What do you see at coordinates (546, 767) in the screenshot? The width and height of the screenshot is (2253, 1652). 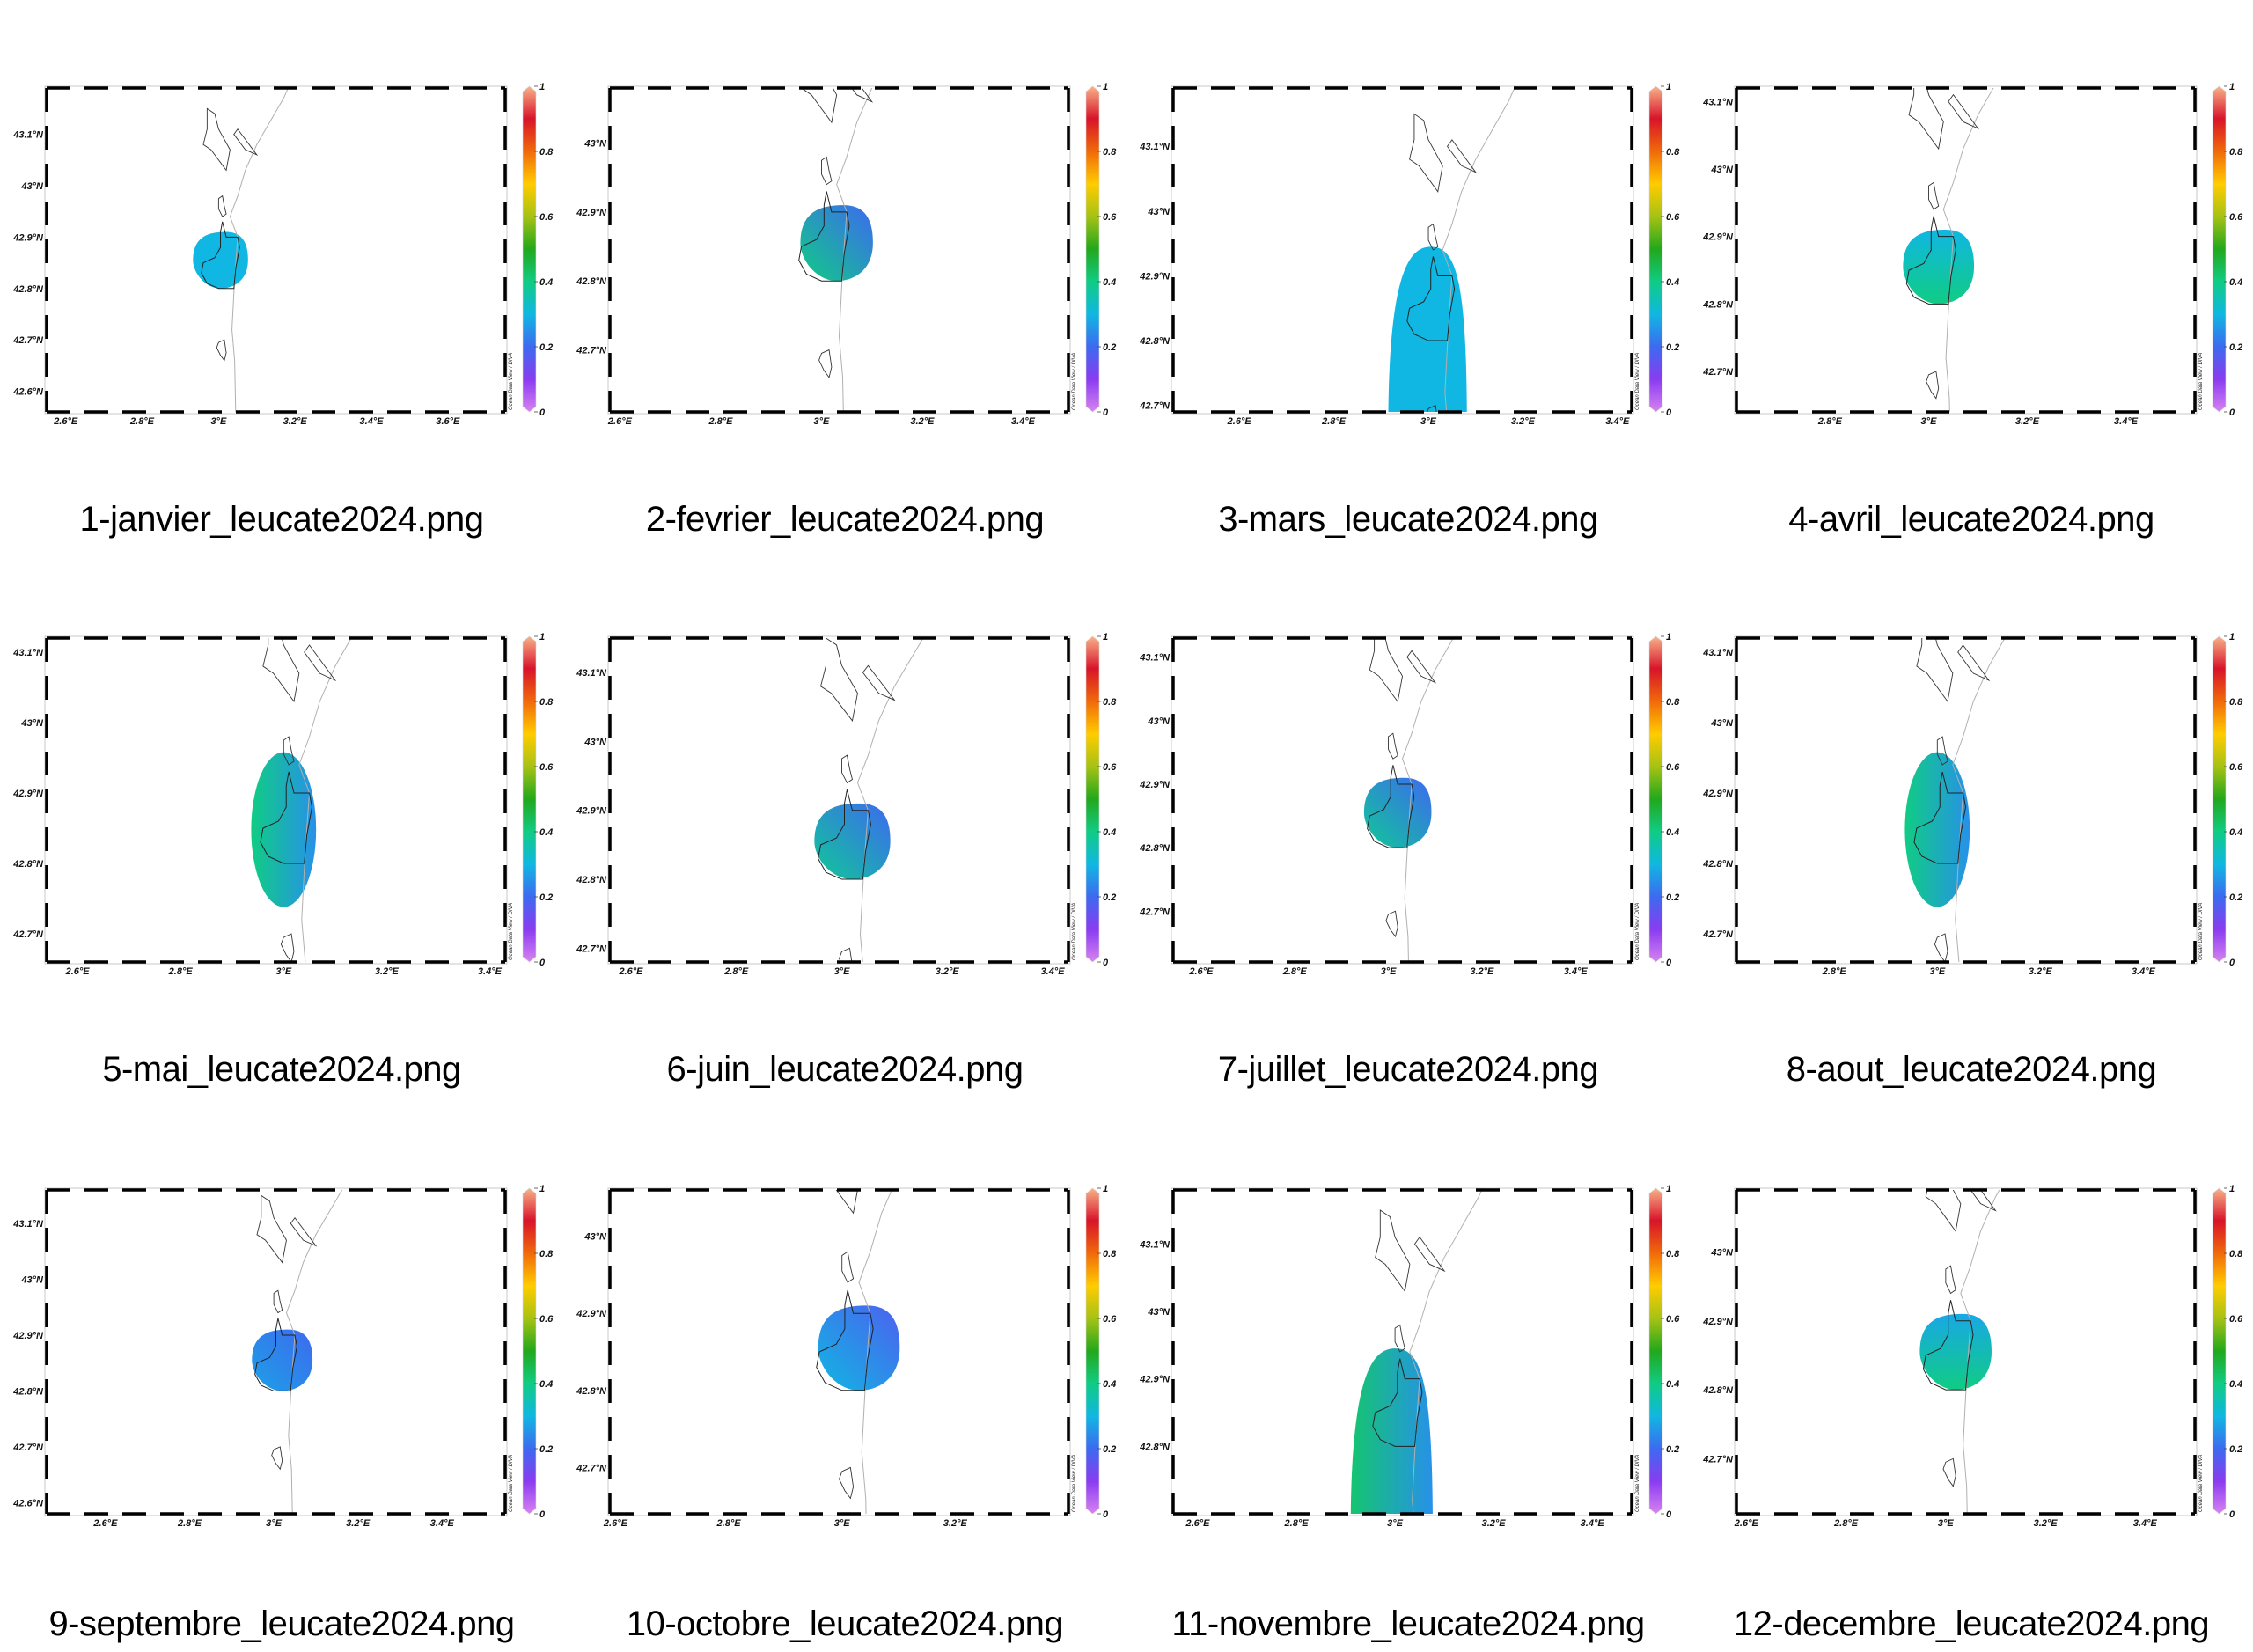 I see `colorbar-tick-label: 0.6` at bounding box center [546, 767].